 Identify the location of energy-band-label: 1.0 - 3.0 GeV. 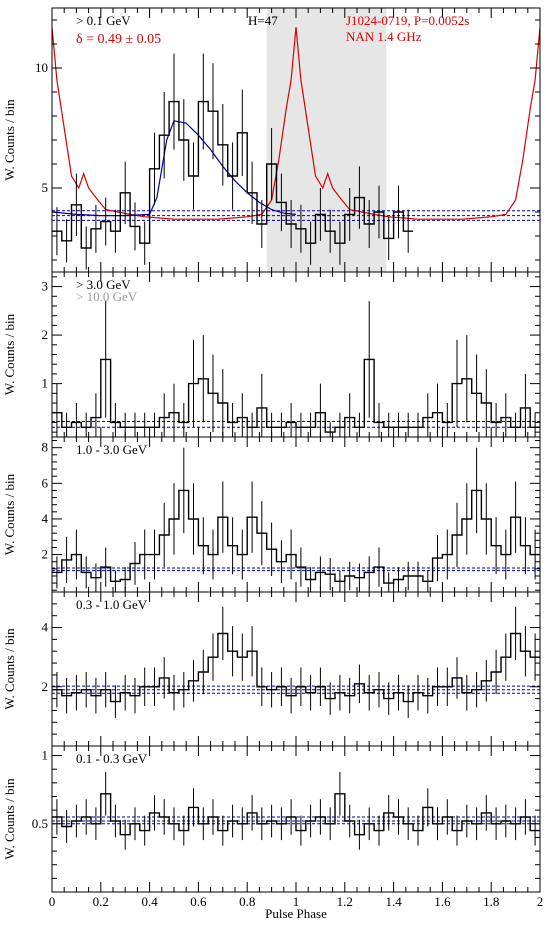
(112, 449).